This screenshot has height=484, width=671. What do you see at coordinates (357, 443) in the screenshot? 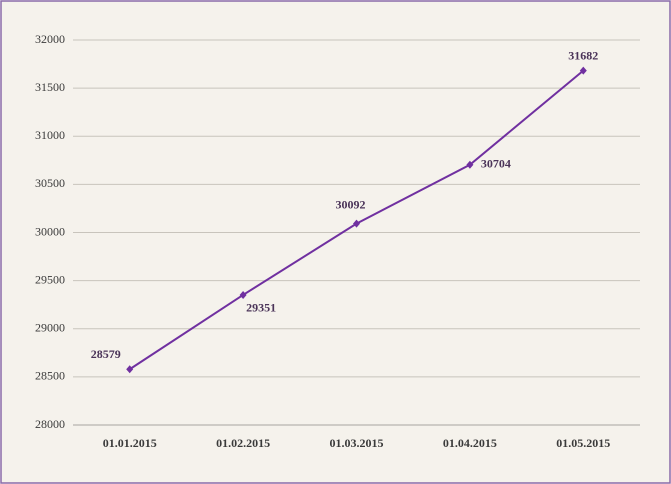
I see `x-tick-label: 01.03.2015` at bounding box center [357, 443].